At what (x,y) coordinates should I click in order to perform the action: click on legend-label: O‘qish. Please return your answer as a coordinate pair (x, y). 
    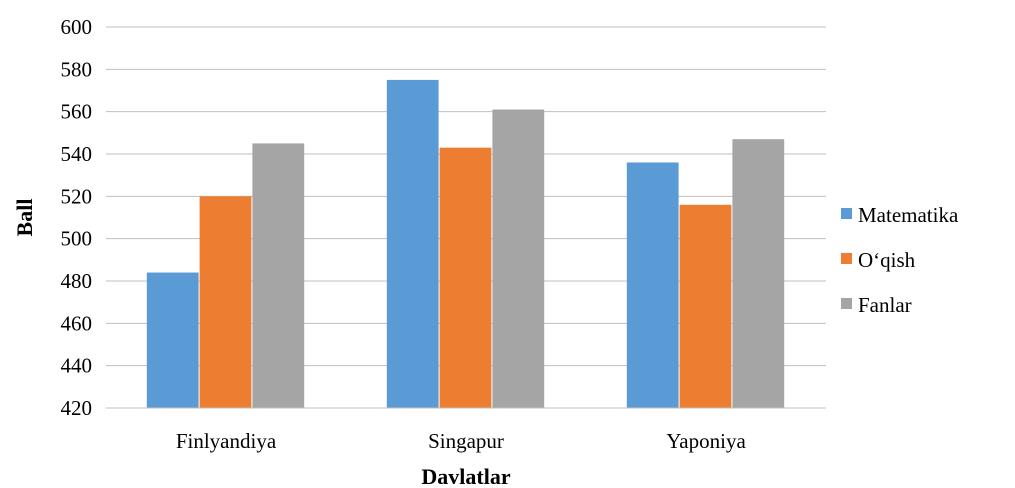
    Looking at the image, I should click on (887, 260).